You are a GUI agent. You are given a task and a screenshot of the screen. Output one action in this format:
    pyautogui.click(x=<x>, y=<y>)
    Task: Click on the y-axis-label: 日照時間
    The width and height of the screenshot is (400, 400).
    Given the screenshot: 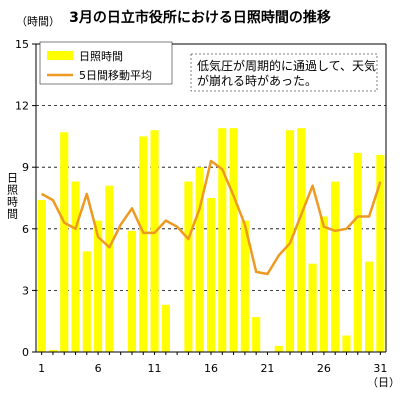 What is the action you would take?
    pyautogui.click(x=12, y=196)
    